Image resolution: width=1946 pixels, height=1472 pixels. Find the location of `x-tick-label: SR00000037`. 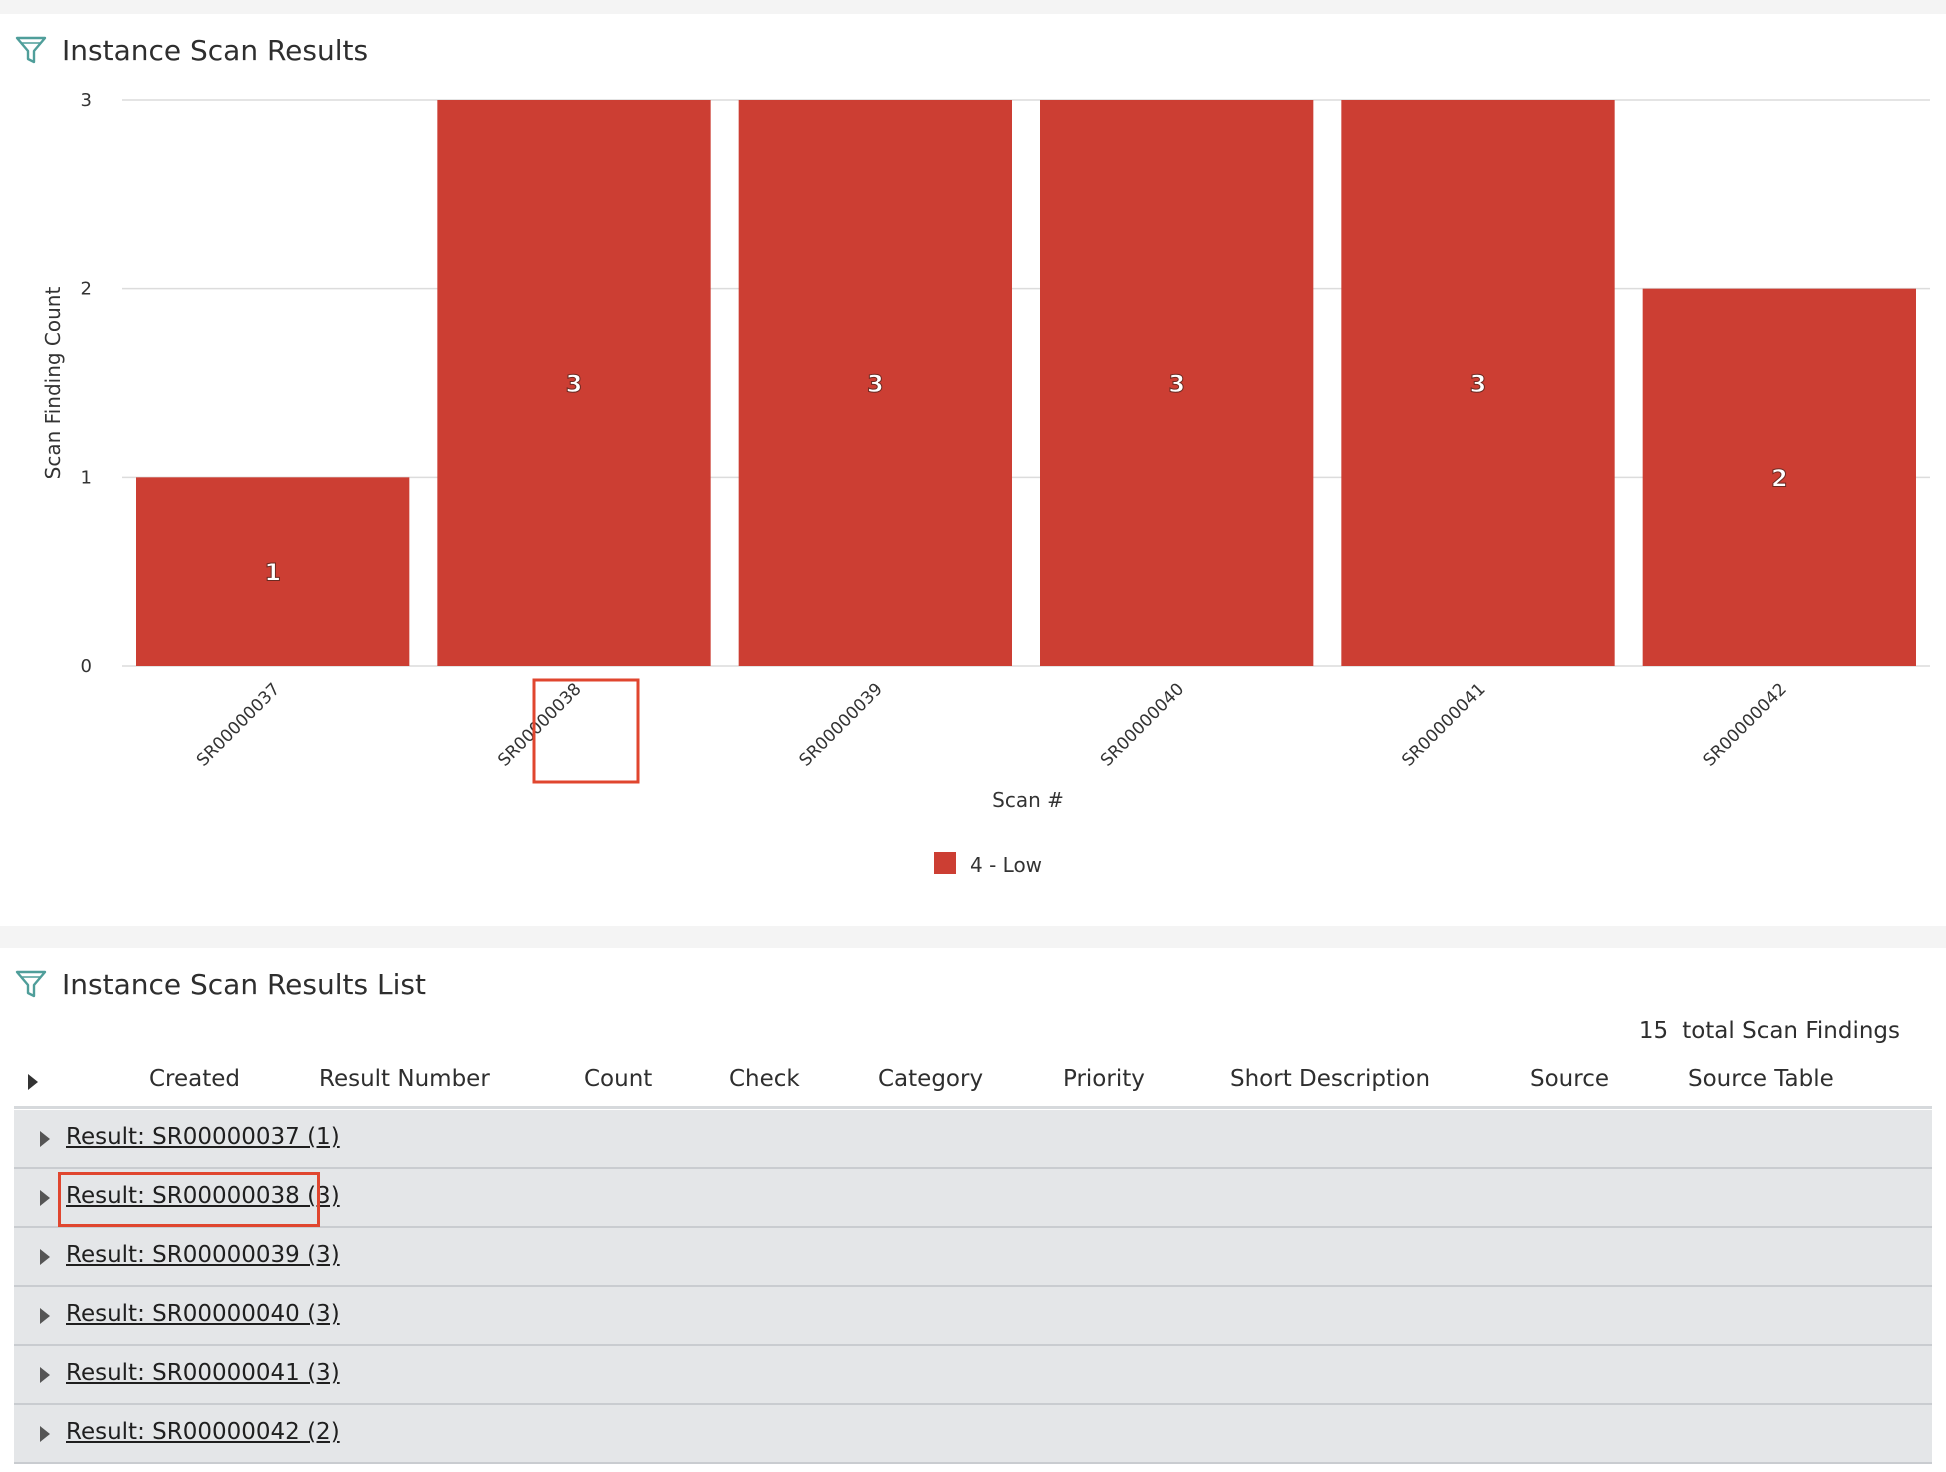

x-tick-label: SR00000037 is located at coordinates (238, 724).